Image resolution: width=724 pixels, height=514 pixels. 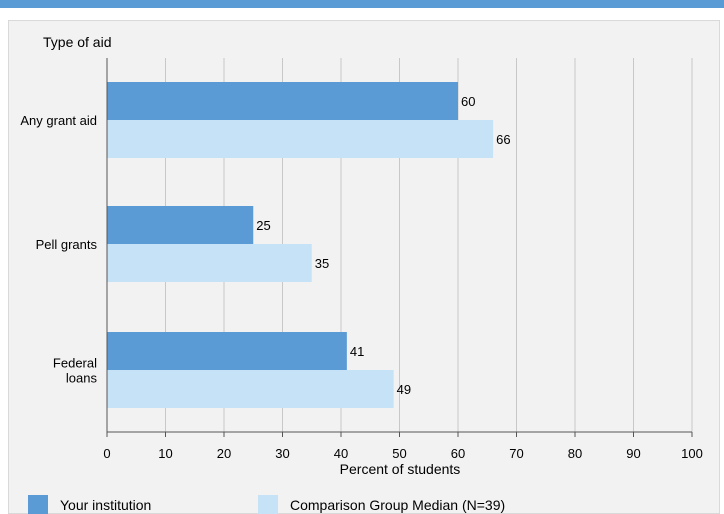 What do you see at coordinates (106, 453) in the screenshot?
I see `x-tick-label: 0` at bounding box center [106, 453].